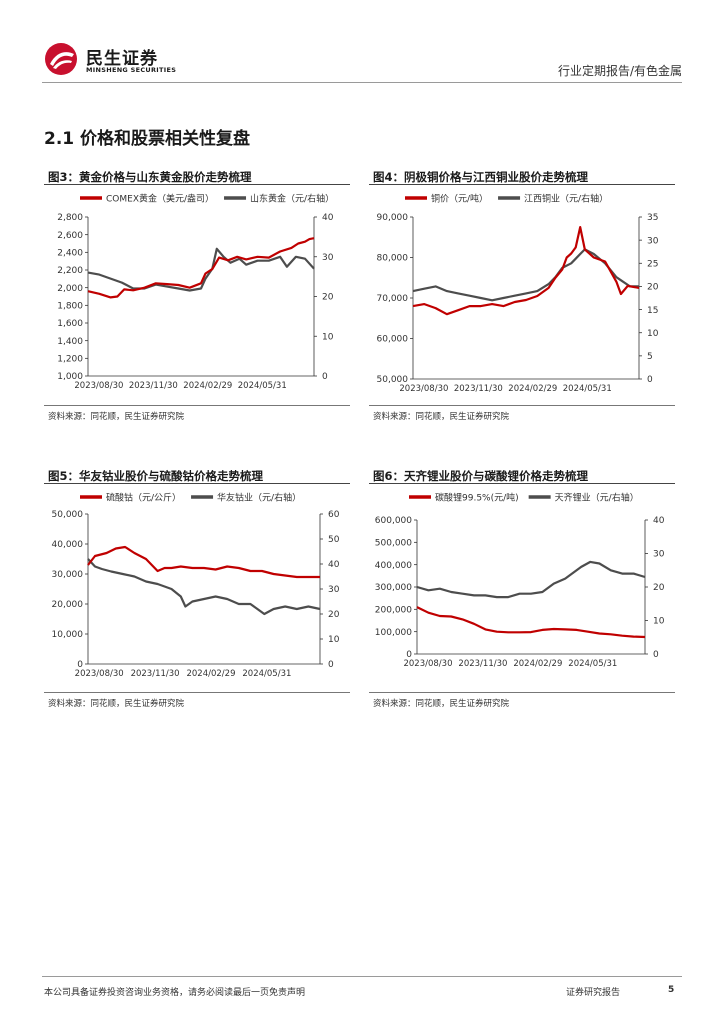  What do you see at coordinates (122, 59) in the screenshot?
I see `brand-name-cn: 民生证券` at bounding box center [122, 59].